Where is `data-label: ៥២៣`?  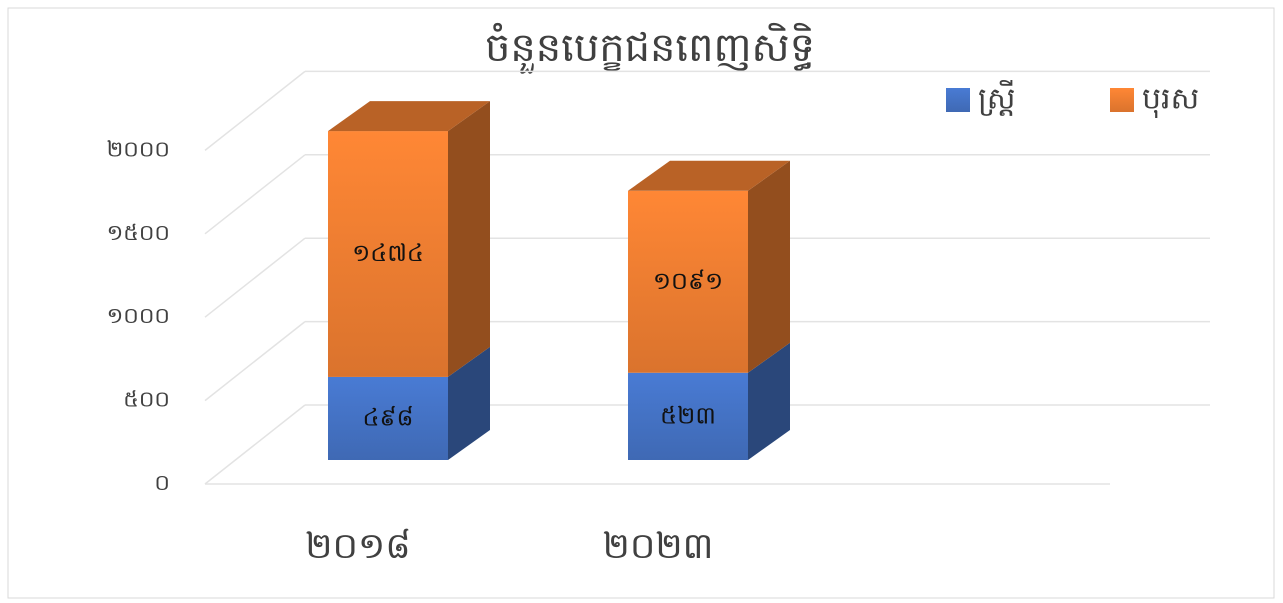 data-label: ៥២៣ is located at coordinates (688, 415).